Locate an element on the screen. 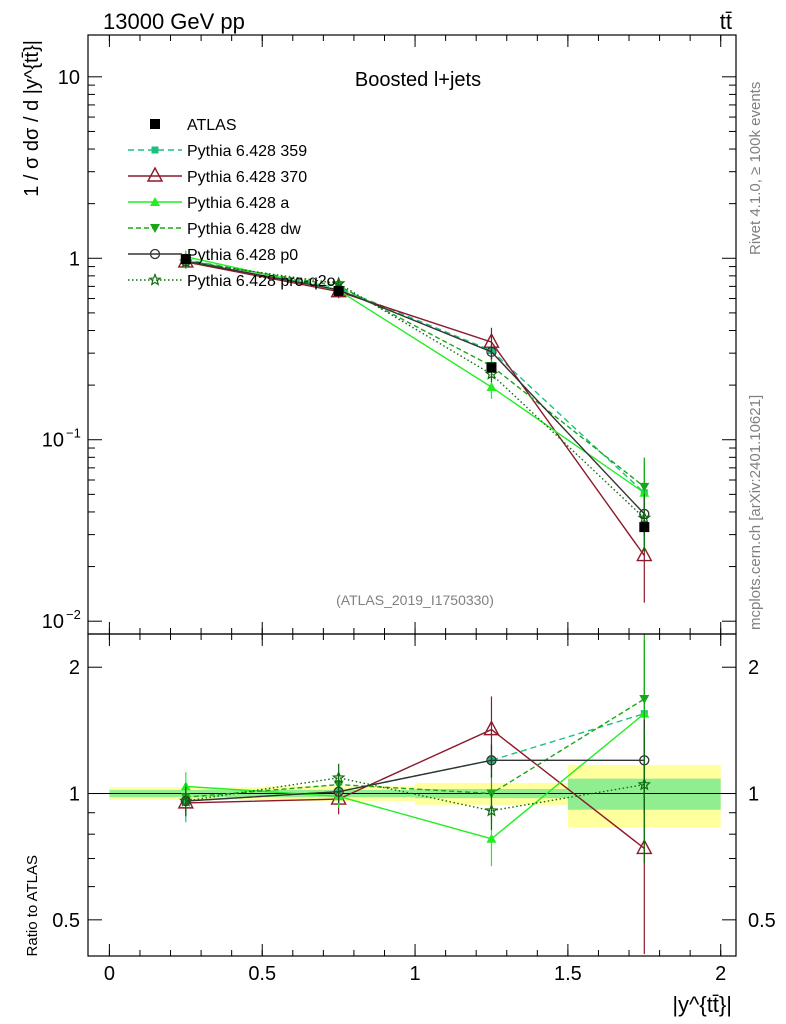 This screenshot has height=1024, width=786. x-tick-label: 1 is located at coordinates (414, 974).